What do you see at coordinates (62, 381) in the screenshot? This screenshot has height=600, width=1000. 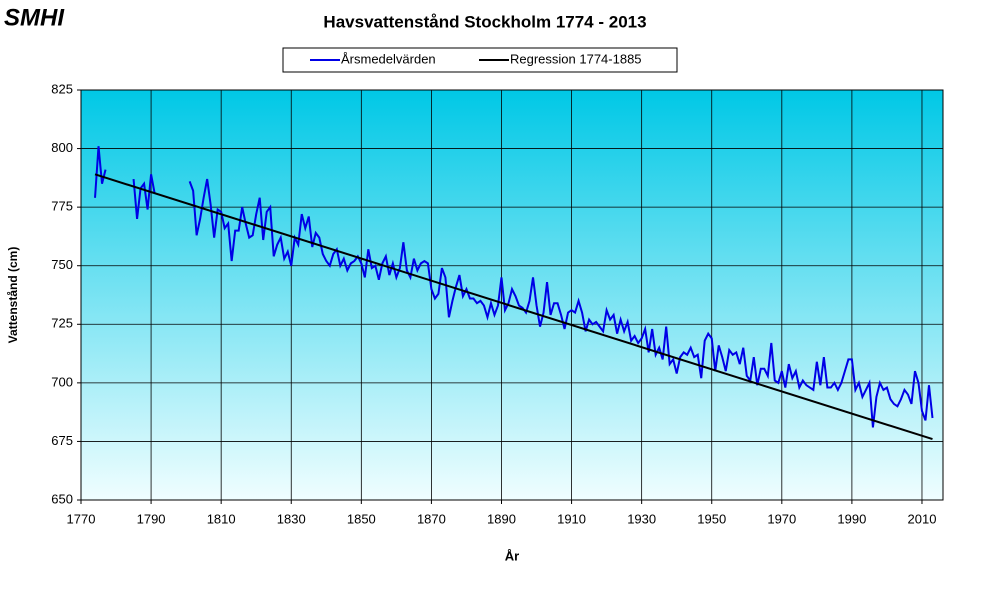 I see `y-tick-label: 700` at bounding box center [62, 381].